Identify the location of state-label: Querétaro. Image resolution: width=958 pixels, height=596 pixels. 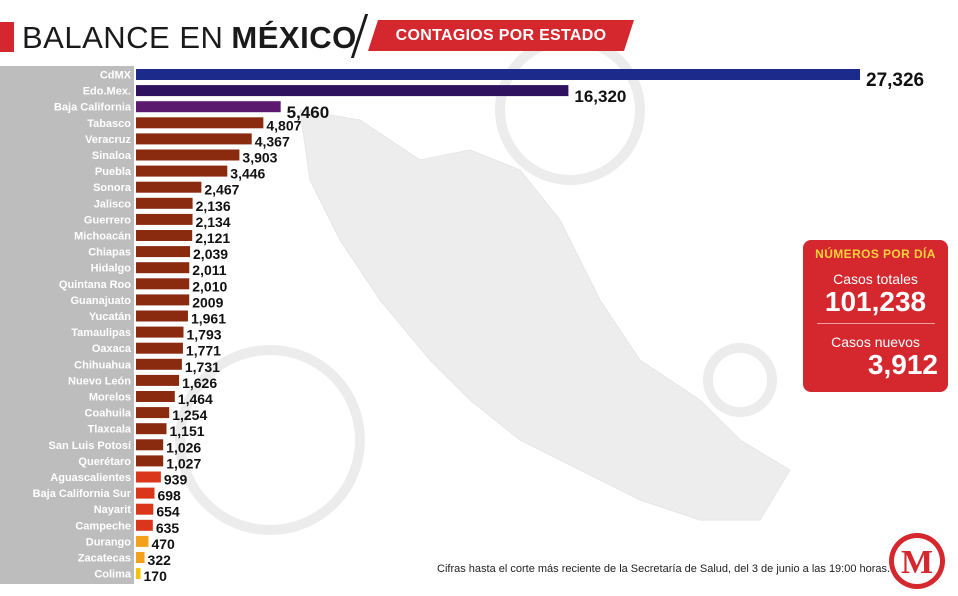
(104, 462).